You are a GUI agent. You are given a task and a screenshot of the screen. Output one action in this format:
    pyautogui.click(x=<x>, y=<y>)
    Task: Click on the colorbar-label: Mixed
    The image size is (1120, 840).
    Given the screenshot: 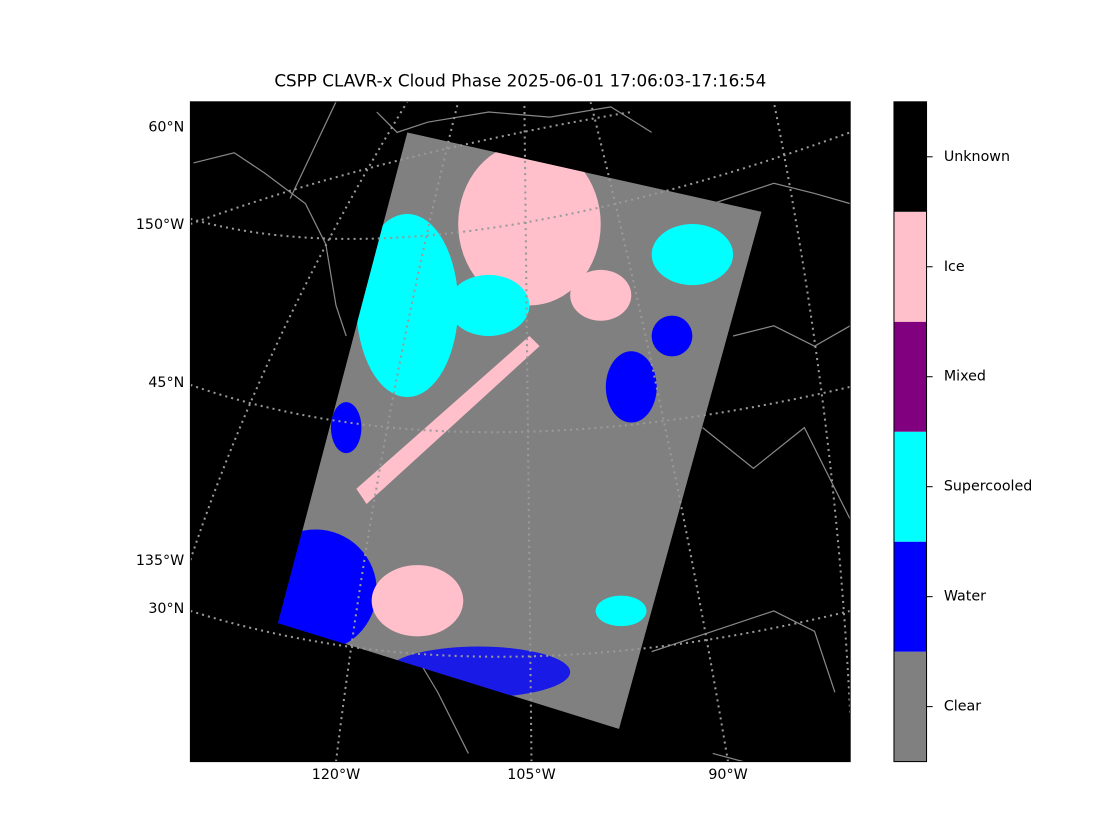 What is the action you would take?
    pyautogui.click(x=965, y=377)
    